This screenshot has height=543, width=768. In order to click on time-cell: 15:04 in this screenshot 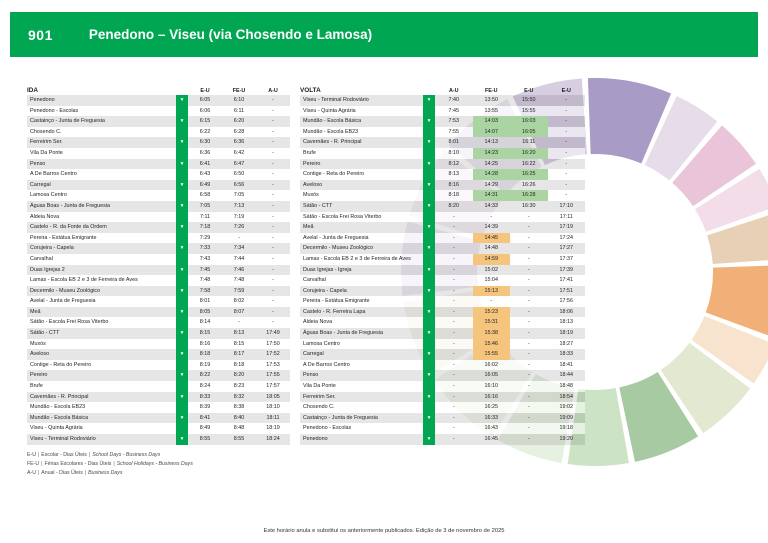, I will do `click(491, 280)`.